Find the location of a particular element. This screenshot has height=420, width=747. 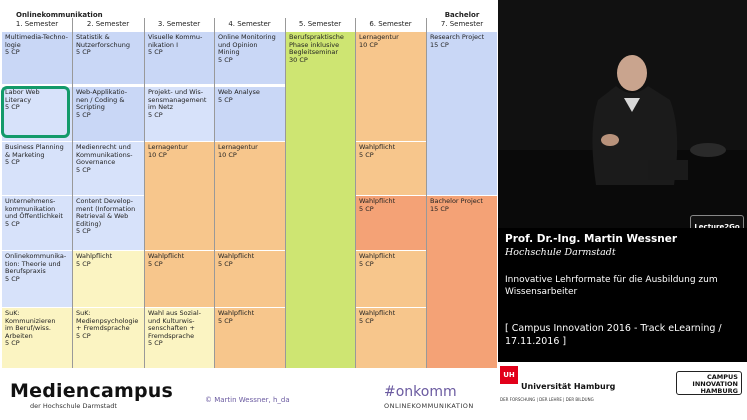

module-visuelle-kommunikation: Visuelle Kommu- nikation I 5 CP is located at coordinates (179, 58).